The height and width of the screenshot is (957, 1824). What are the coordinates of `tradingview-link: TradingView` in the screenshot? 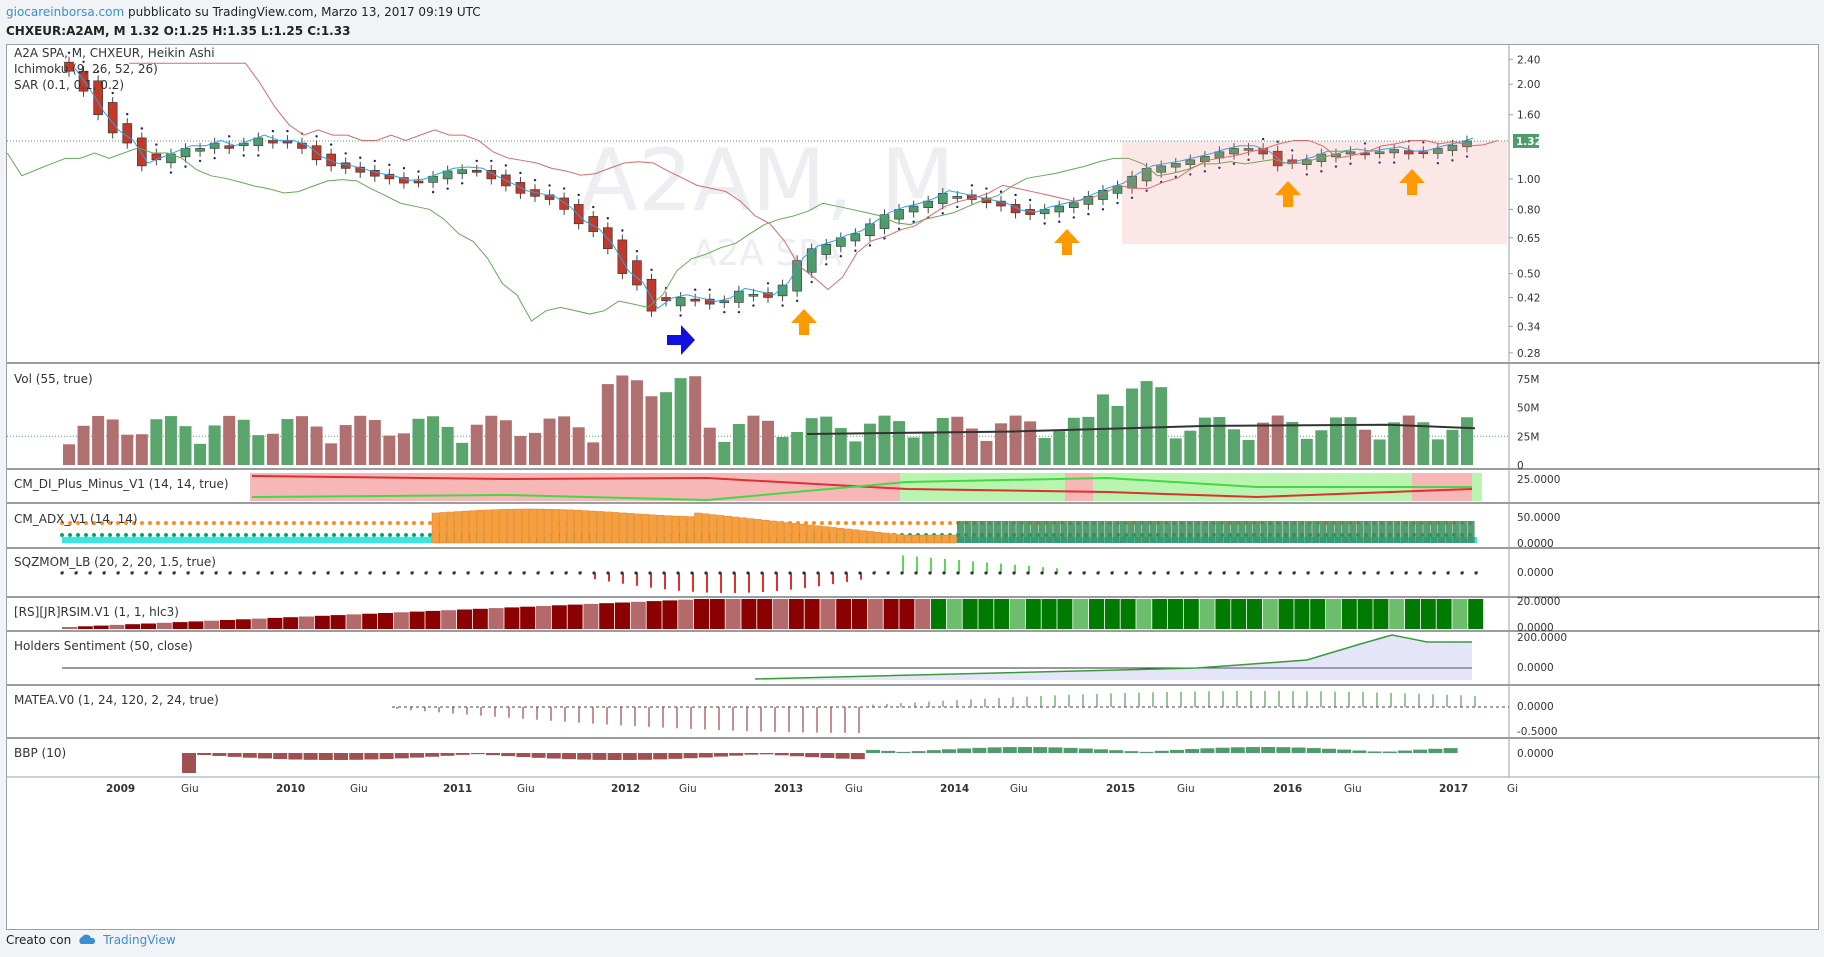 It's located at (139, 940).